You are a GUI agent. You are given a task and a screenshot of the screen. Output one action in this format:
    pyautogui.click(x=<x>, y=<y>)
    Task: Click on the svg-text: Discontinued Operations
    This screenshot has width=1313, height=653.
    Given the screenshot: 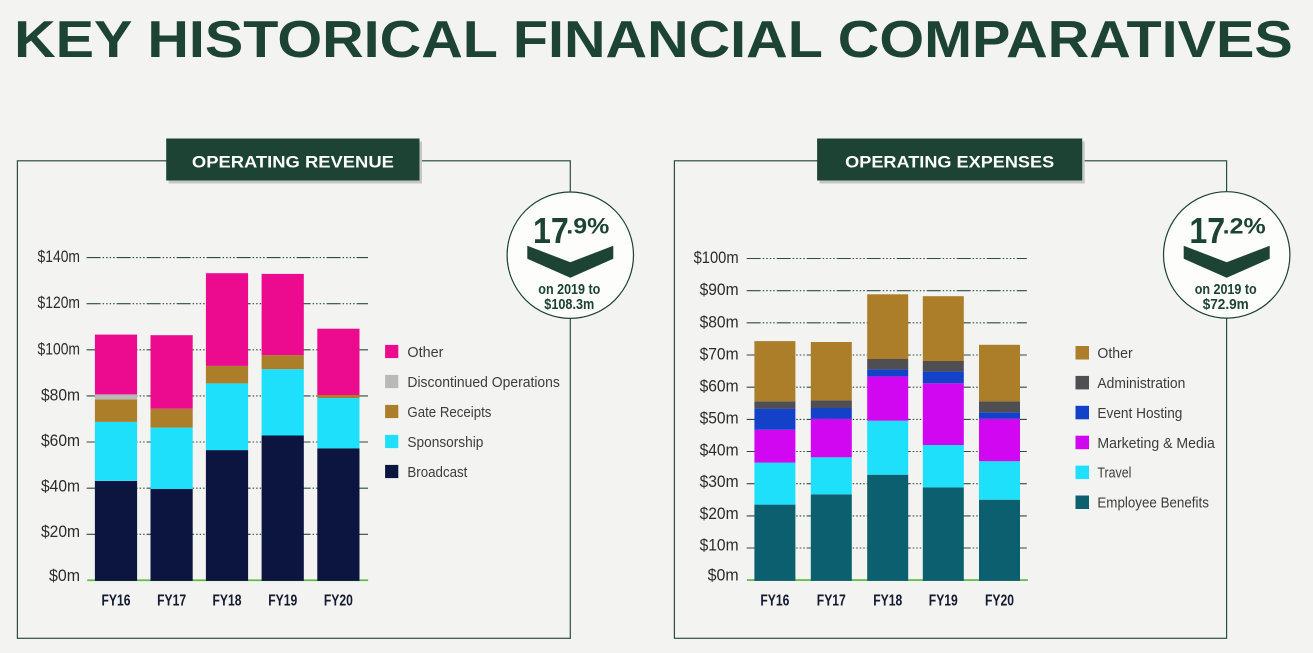 What is the action you would take?
    pyautogui.click(x=483, y=382)
    